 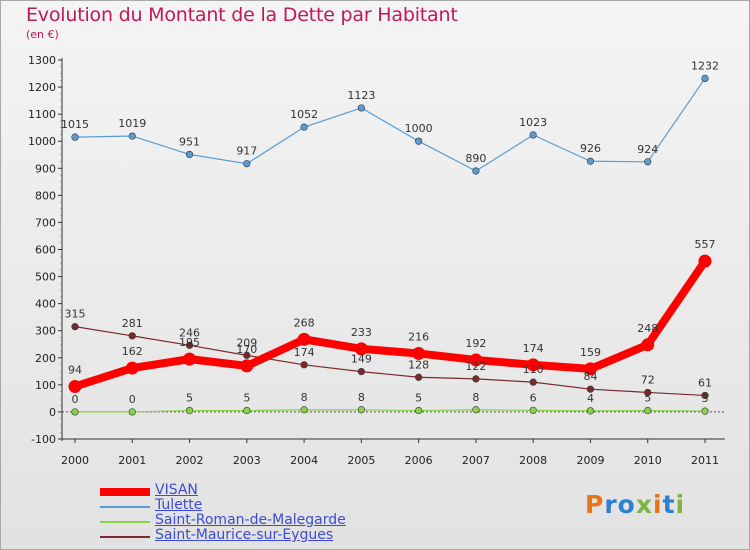 I want to click on data-label-tulette: 1232, so click(x=705, y=65).